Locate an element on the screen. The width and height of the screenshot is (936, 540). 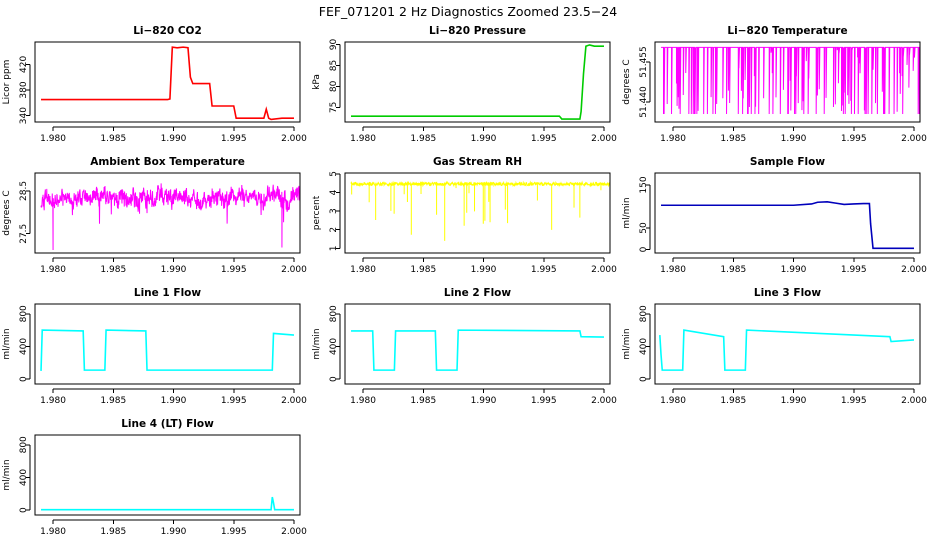
y-axis: 0 50 150 is located at coordinates (645, 214).